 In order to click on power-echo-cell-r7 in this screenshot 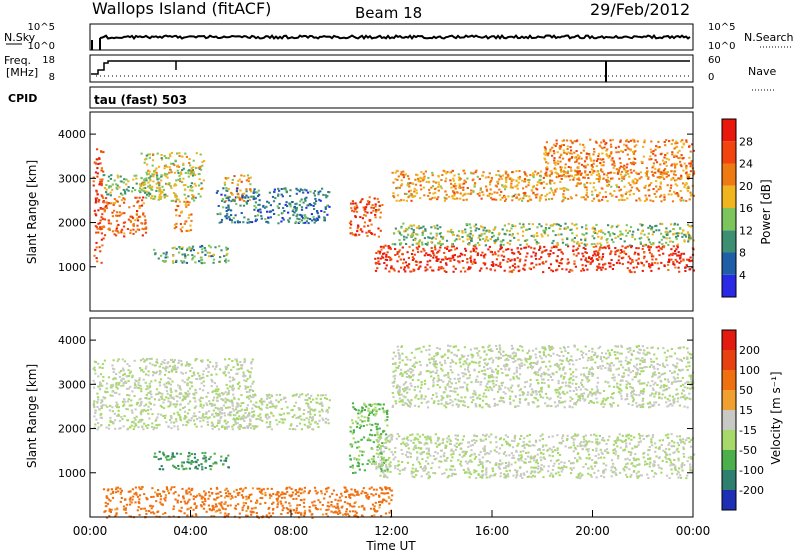, I will do `click(167, 257)`.